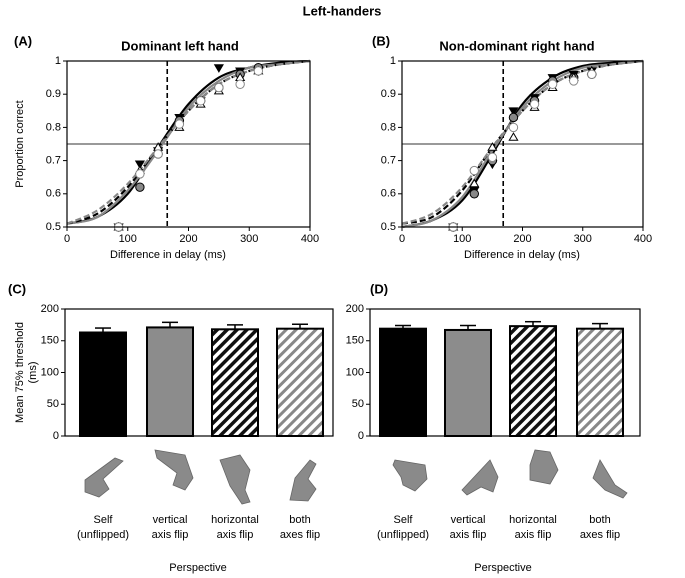 This screenshot has height=578, width=685. I want to click on panel-label: (A), so click(23, 40).